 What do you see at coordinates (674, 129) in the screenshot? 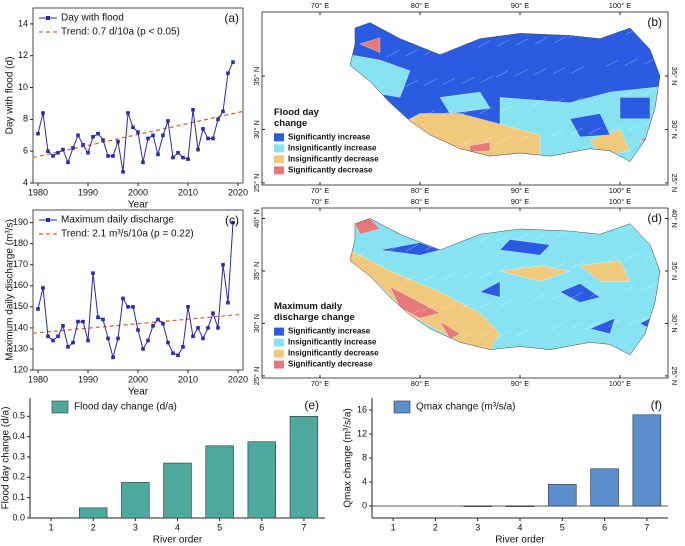
I see `lat-label: 30° N` at bounding box center [674, 129].